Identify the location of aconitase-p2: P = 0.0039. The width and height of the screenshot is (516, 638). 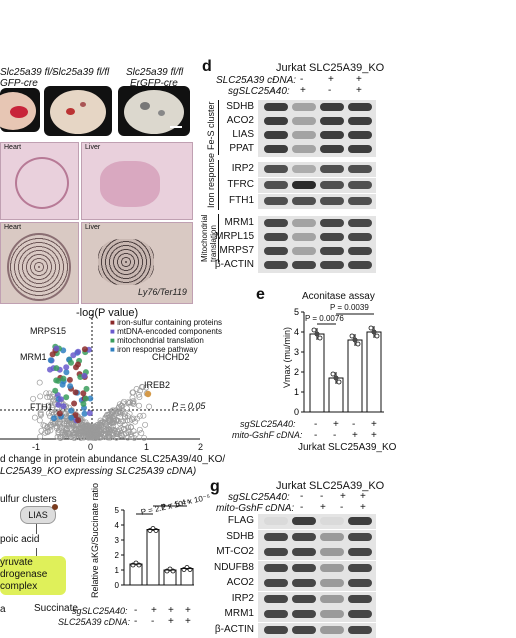
(349, 307).